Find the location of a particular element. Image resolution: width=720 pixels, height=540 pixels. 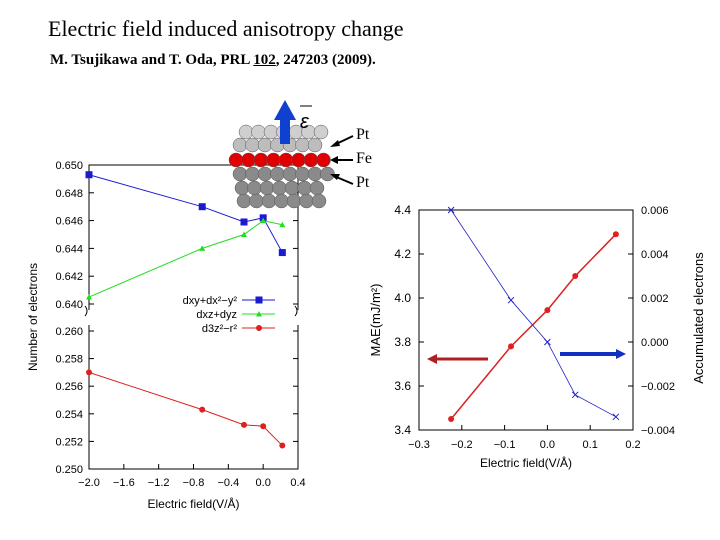

x-tick-label: −0.4 is located at coordinates (228, 483).